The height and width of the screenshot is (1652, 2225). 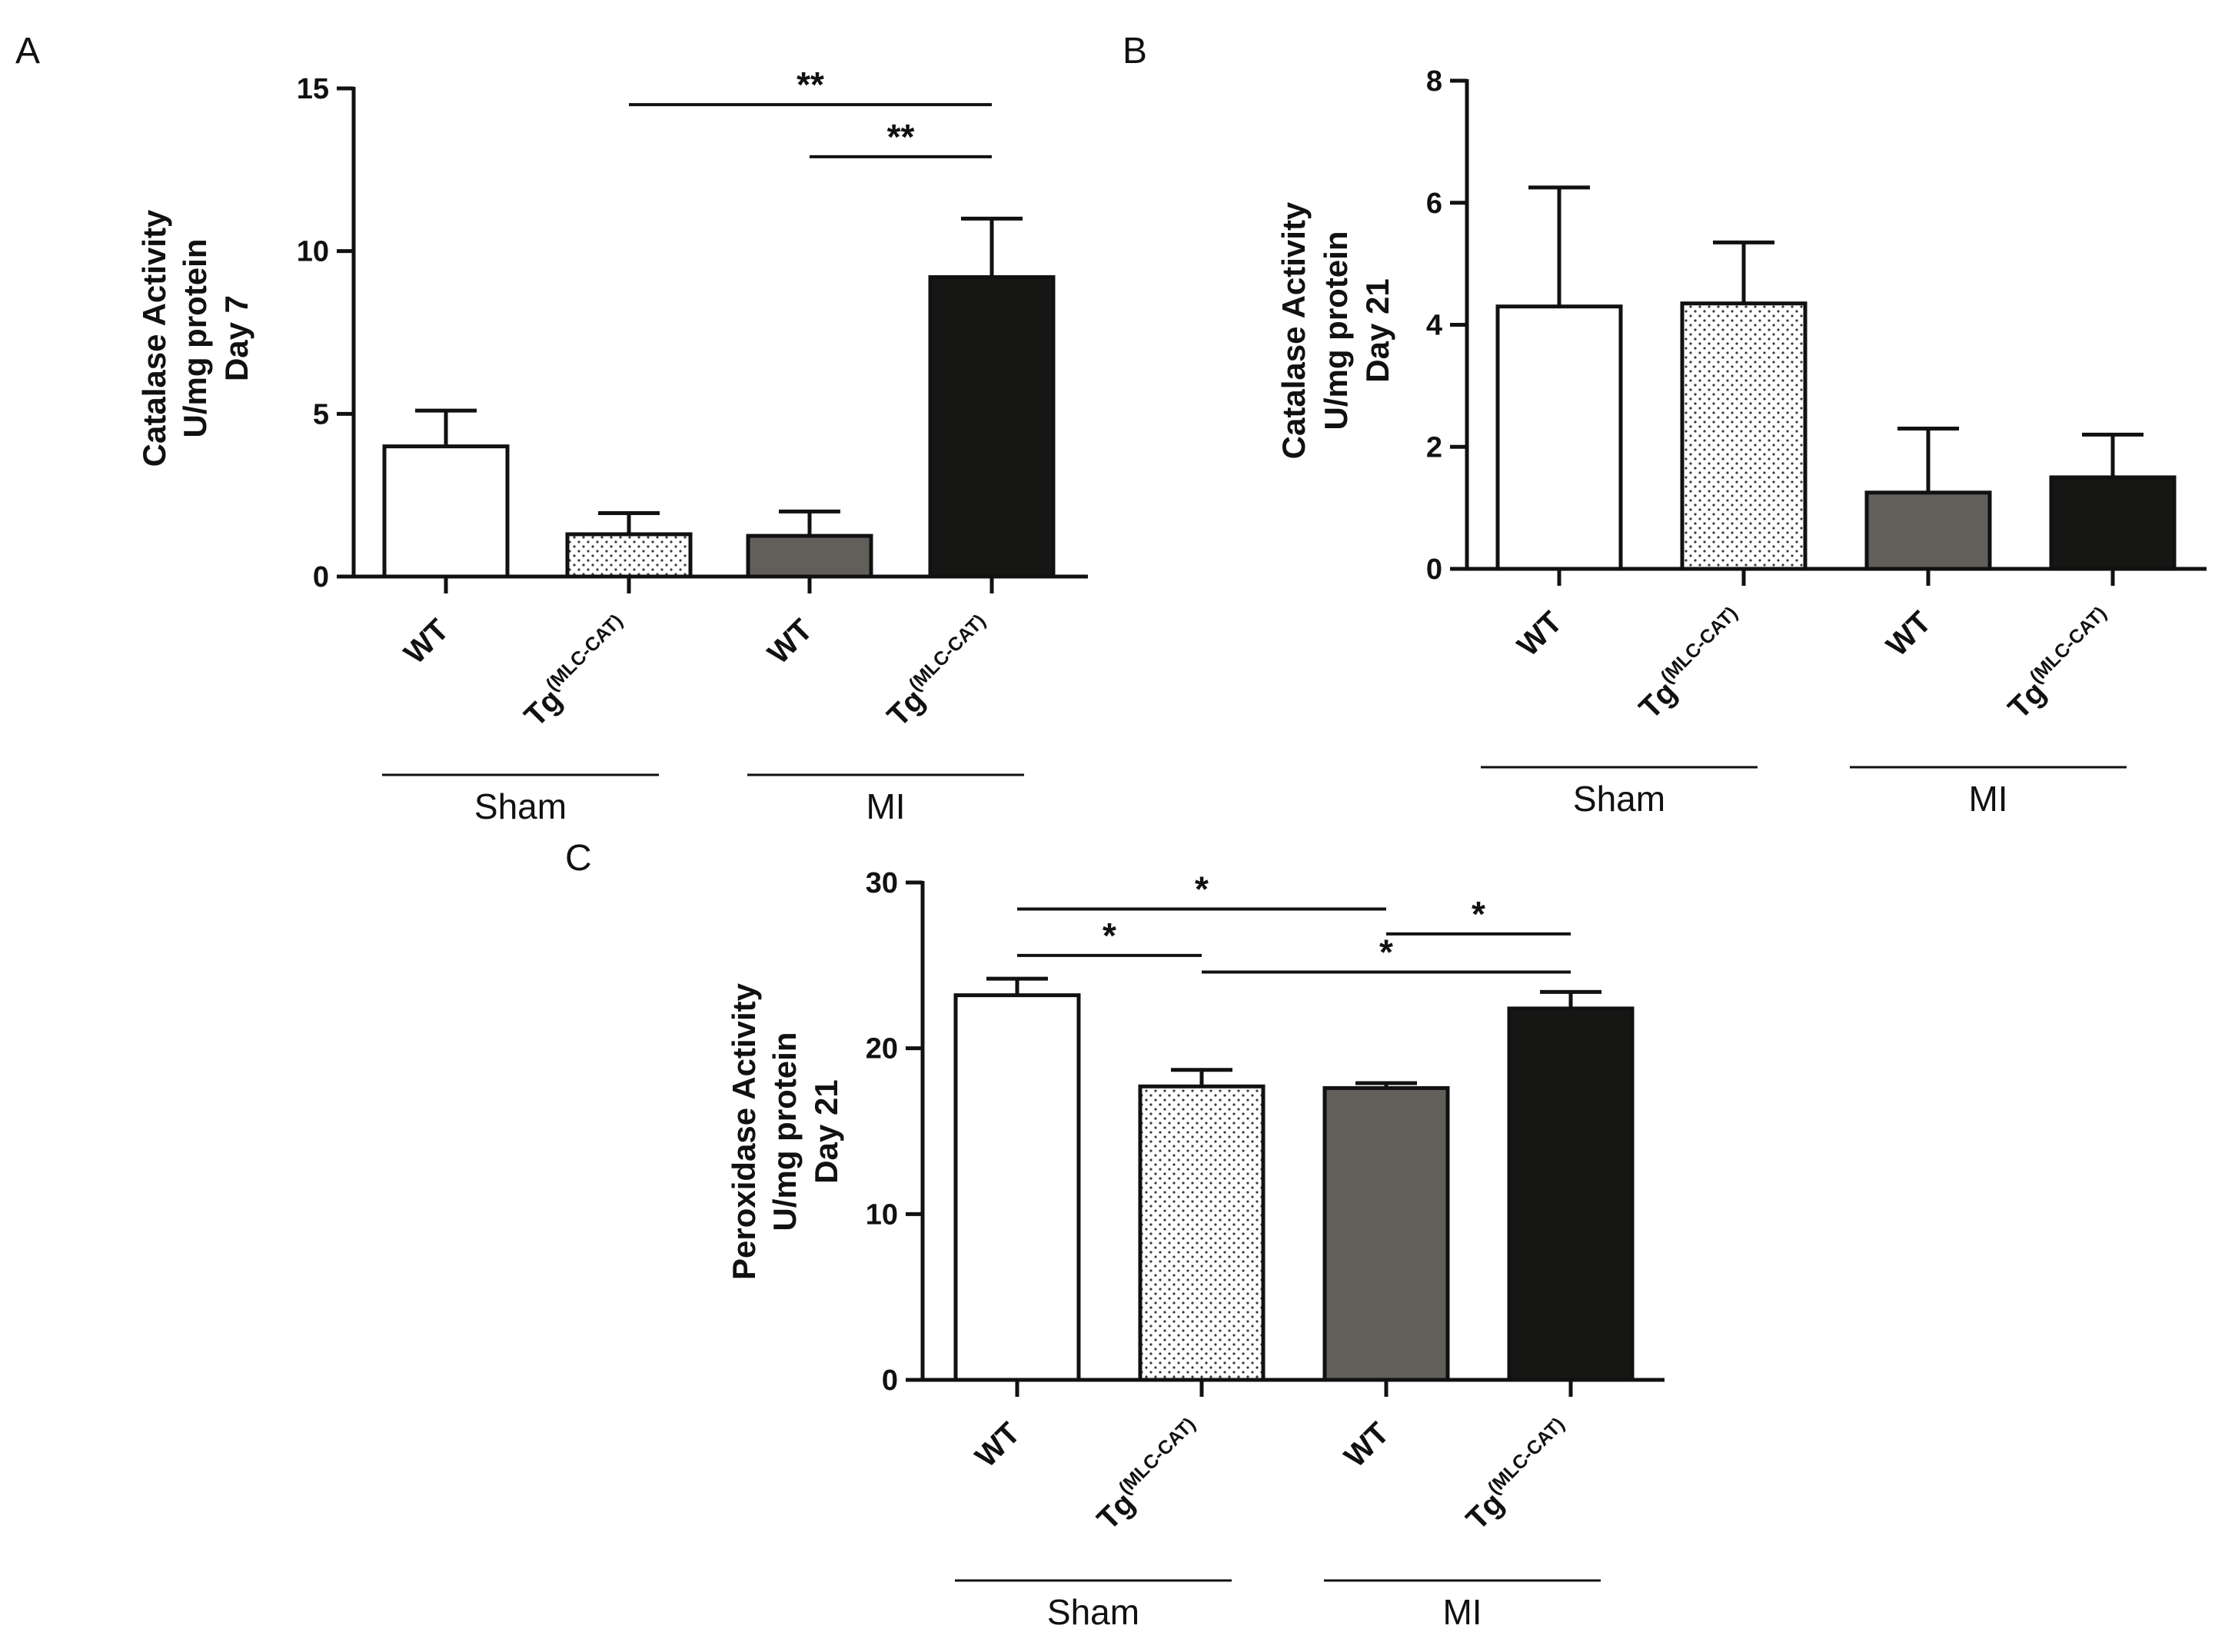 I want to click on x-label-superscript-c-2: (MLC-CAT), so click(x=1158, y=1457).